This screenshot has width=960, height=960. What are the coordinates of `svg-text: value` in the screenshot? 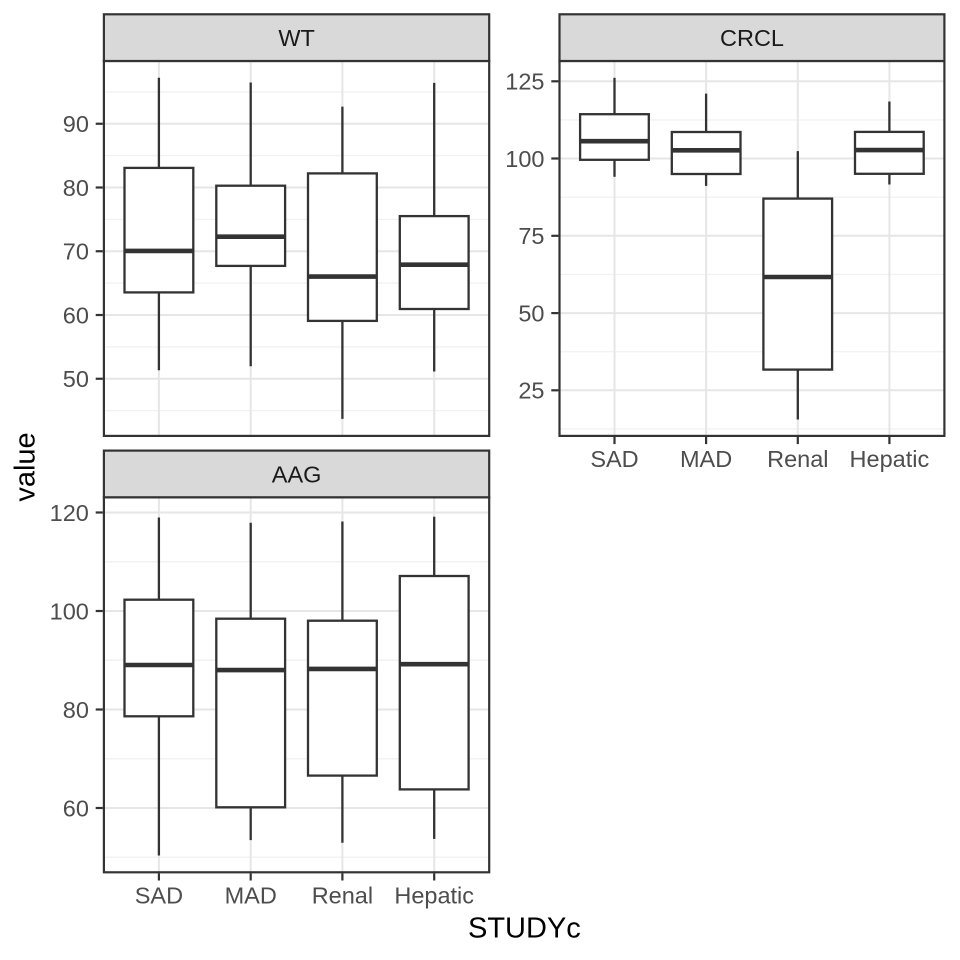 It's located at (26, 466).